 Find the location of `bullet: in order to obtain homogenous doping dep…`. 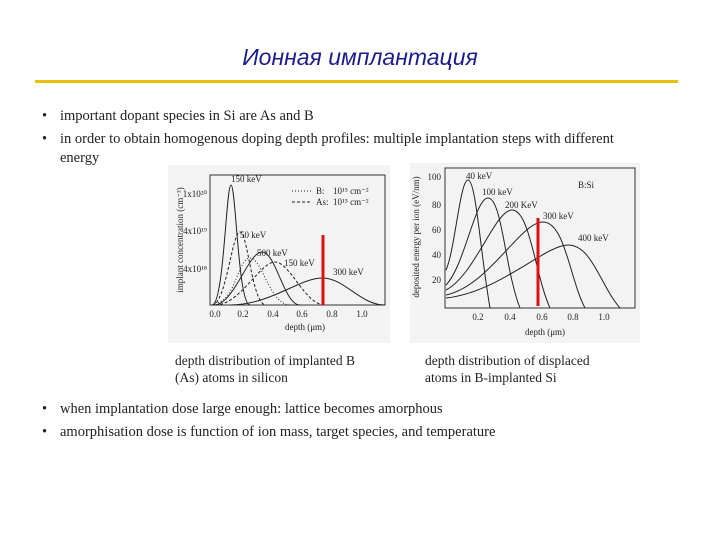

bullet: in order to obtain homogenous doping dep… is located at coordinates (332, 149).